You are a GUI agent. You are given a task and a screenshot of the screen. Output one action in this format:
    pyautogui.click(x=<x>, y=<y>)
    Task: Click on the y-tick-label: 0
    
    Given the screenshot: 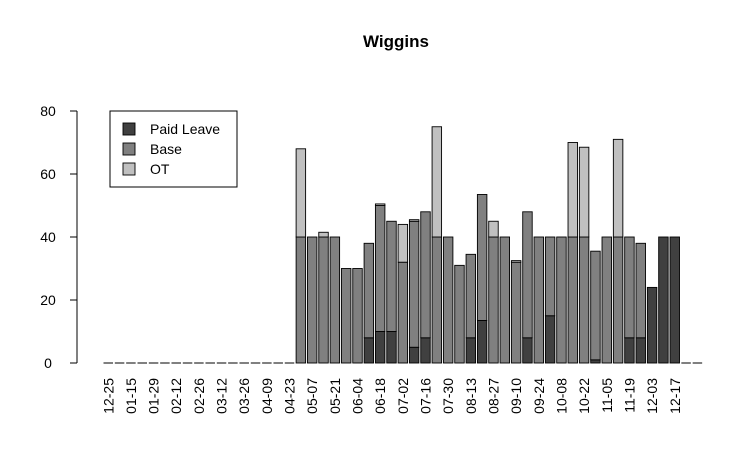 What is the action you would take?
    pyautogui.click(x=48, y=363)
    